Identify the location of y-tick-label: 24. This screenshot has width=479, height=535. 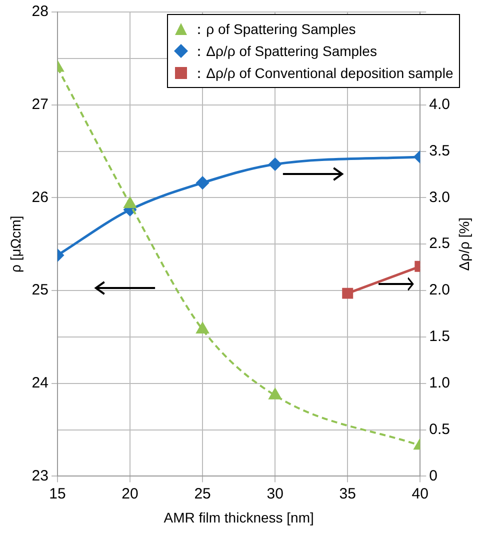
(40, 383).